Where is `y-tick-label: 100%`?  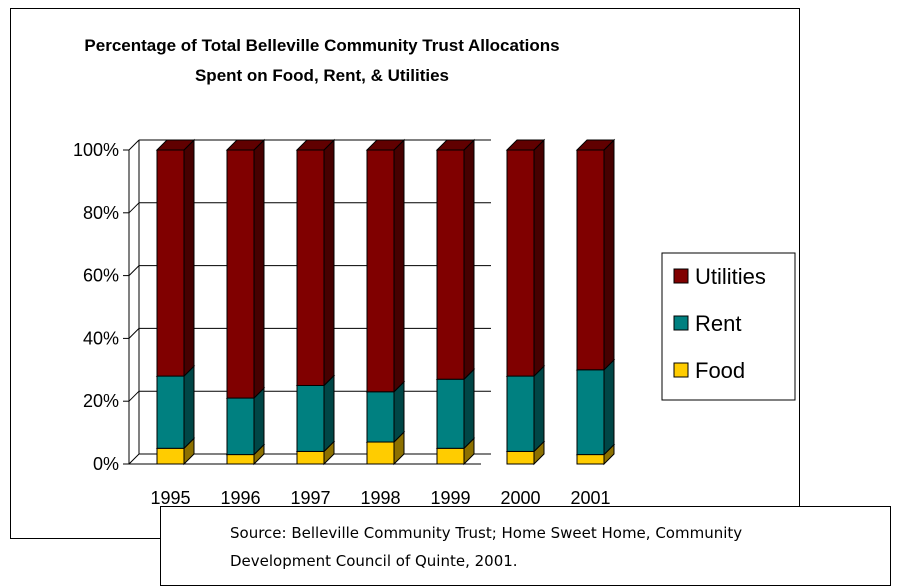 y-tick-label: 100% is located at coordinates (96, 150).